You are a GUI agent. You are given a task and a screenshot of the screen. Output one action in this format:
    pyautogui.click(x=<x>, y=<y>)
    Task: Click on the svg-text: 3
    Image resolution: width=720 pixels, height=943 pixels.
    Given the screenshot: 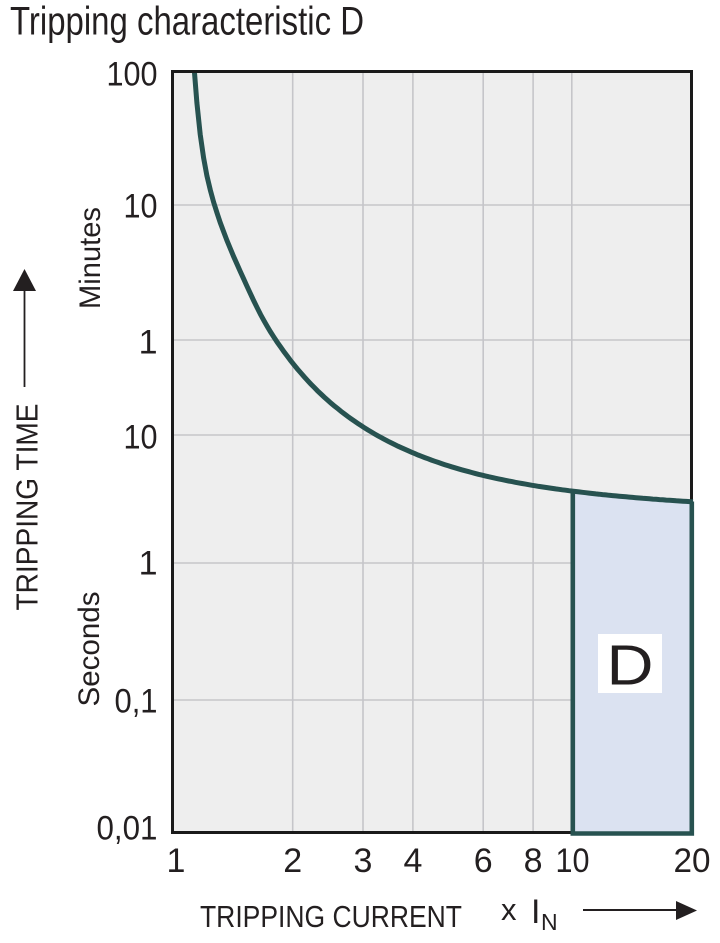 What is the action you would take?
    pyautogui.click(x=363, y=861)
    